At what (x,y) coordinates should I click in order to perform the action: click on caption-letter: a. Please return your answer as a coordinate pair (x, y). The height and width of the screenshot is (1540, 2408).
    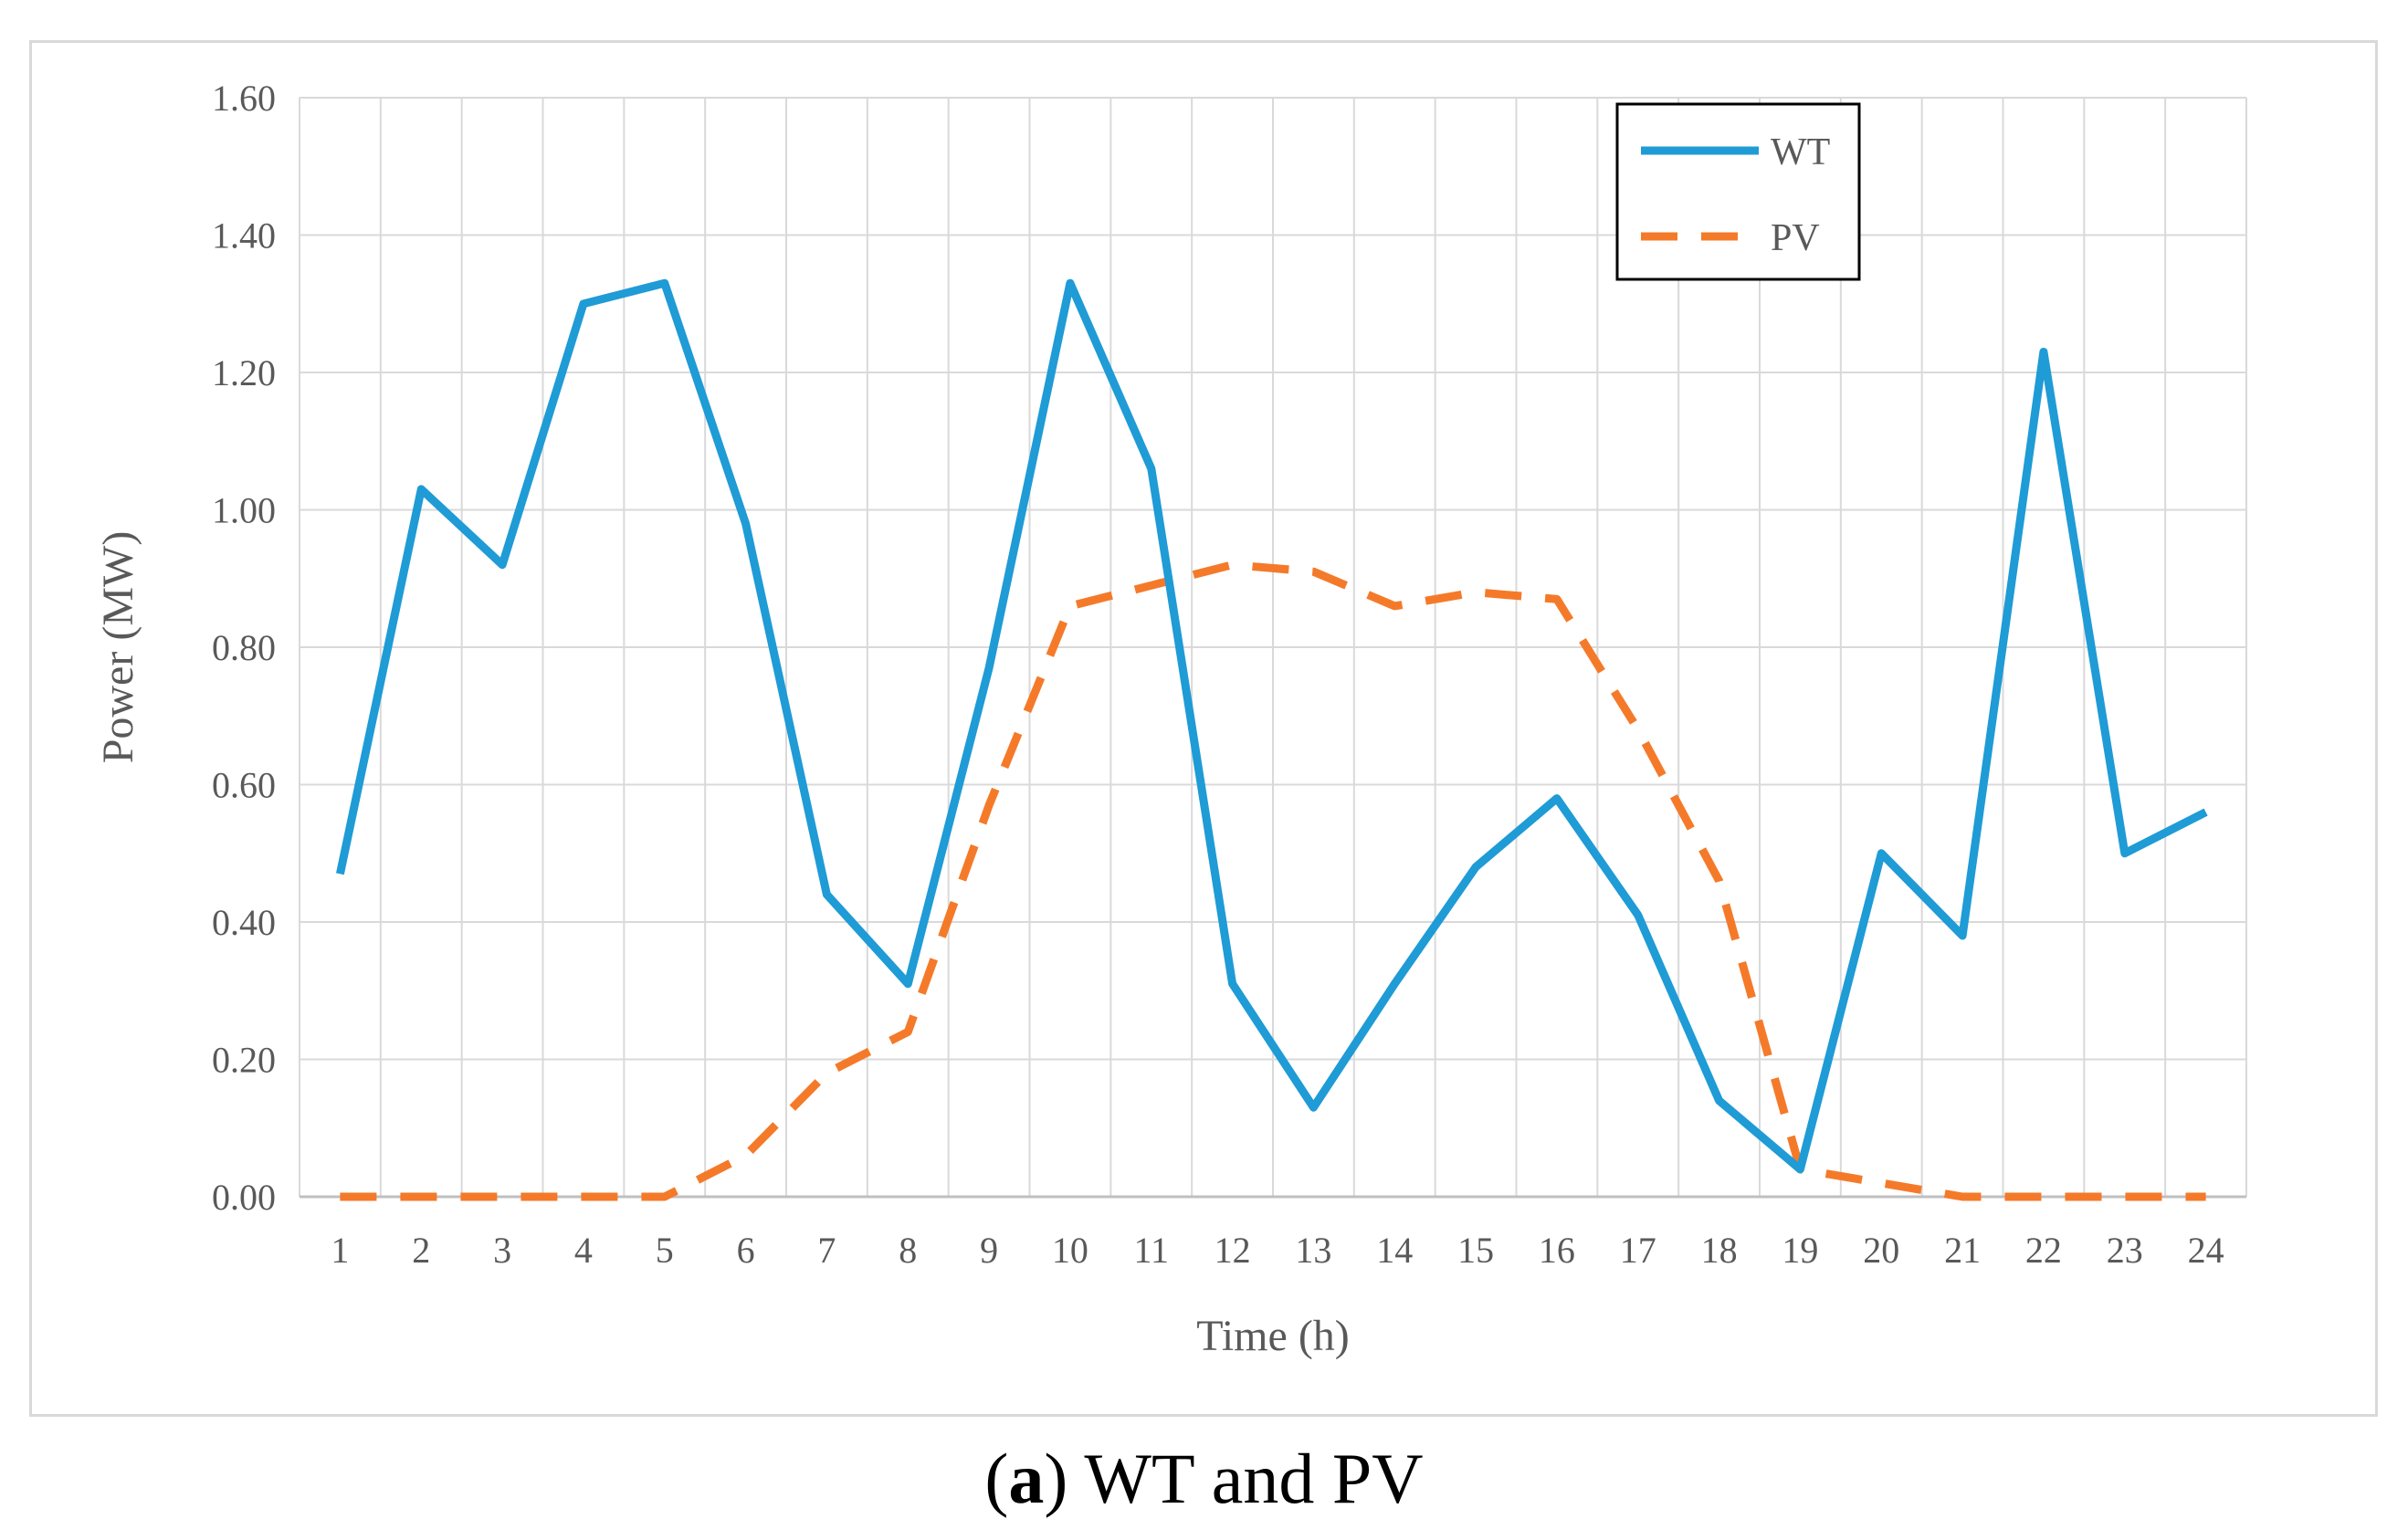
    Looking at the image, I should click on (1026, 1478).